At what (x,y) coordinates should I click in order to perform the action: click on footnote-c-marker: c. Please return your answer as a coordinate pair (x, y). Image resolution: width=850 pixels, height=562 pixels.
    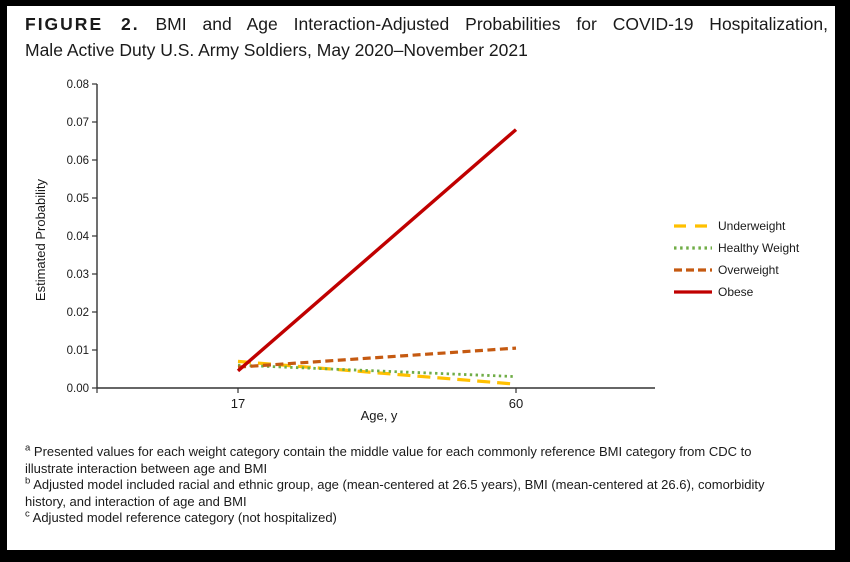
    Looking at the image, I should click on (27, 514).